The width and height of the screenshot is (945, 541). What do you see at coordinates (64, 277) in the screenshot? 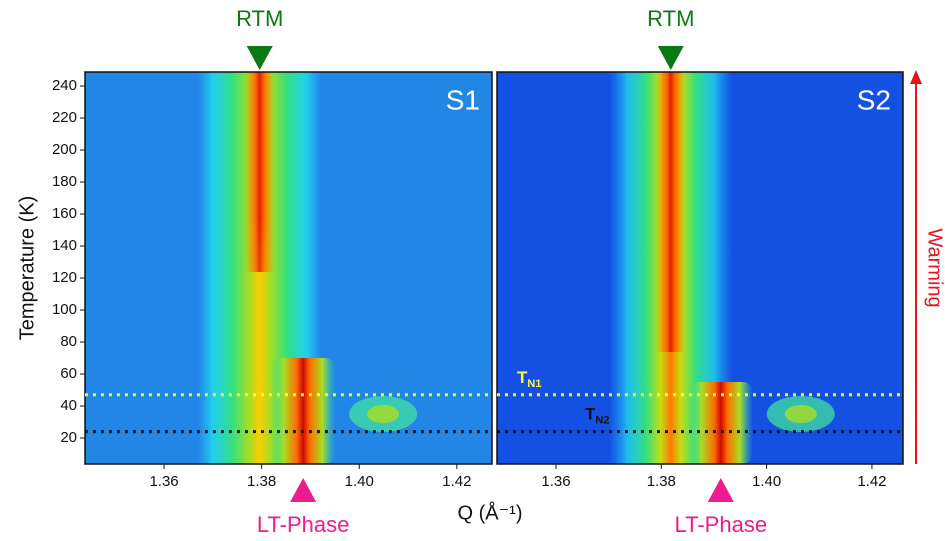
I see `y-tick-label: 120` at bounding box center [64, 277].